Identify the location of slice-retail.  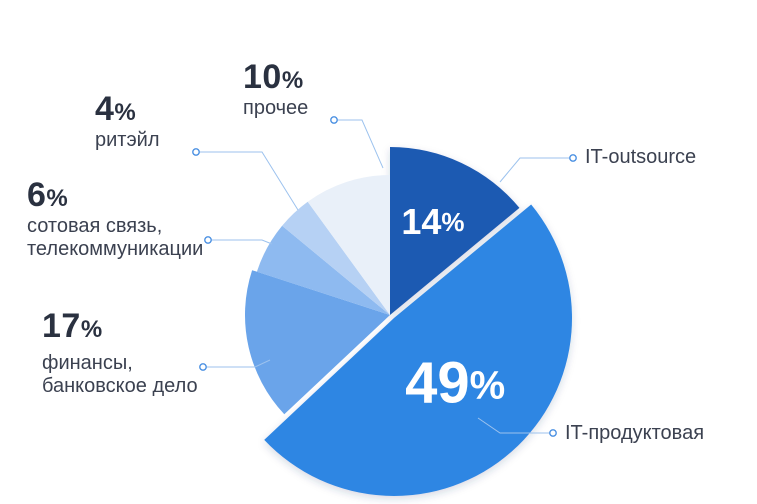
(336, 258).